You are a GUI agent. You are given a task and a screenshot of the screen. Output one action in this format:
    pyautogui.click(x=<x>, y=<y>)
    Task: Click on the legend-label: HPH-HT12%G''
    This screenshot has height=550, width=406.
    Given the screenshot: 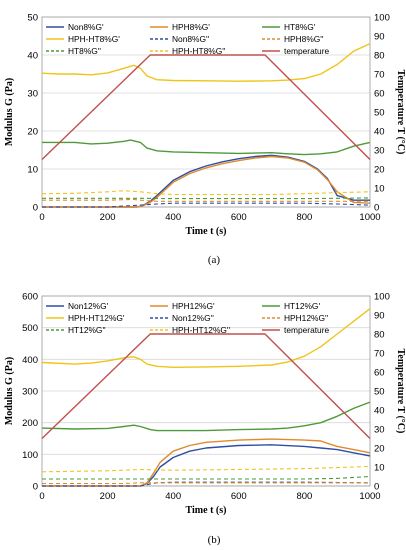 What is the action you would take?
    pyautogui.click(x=201, y=330)
    